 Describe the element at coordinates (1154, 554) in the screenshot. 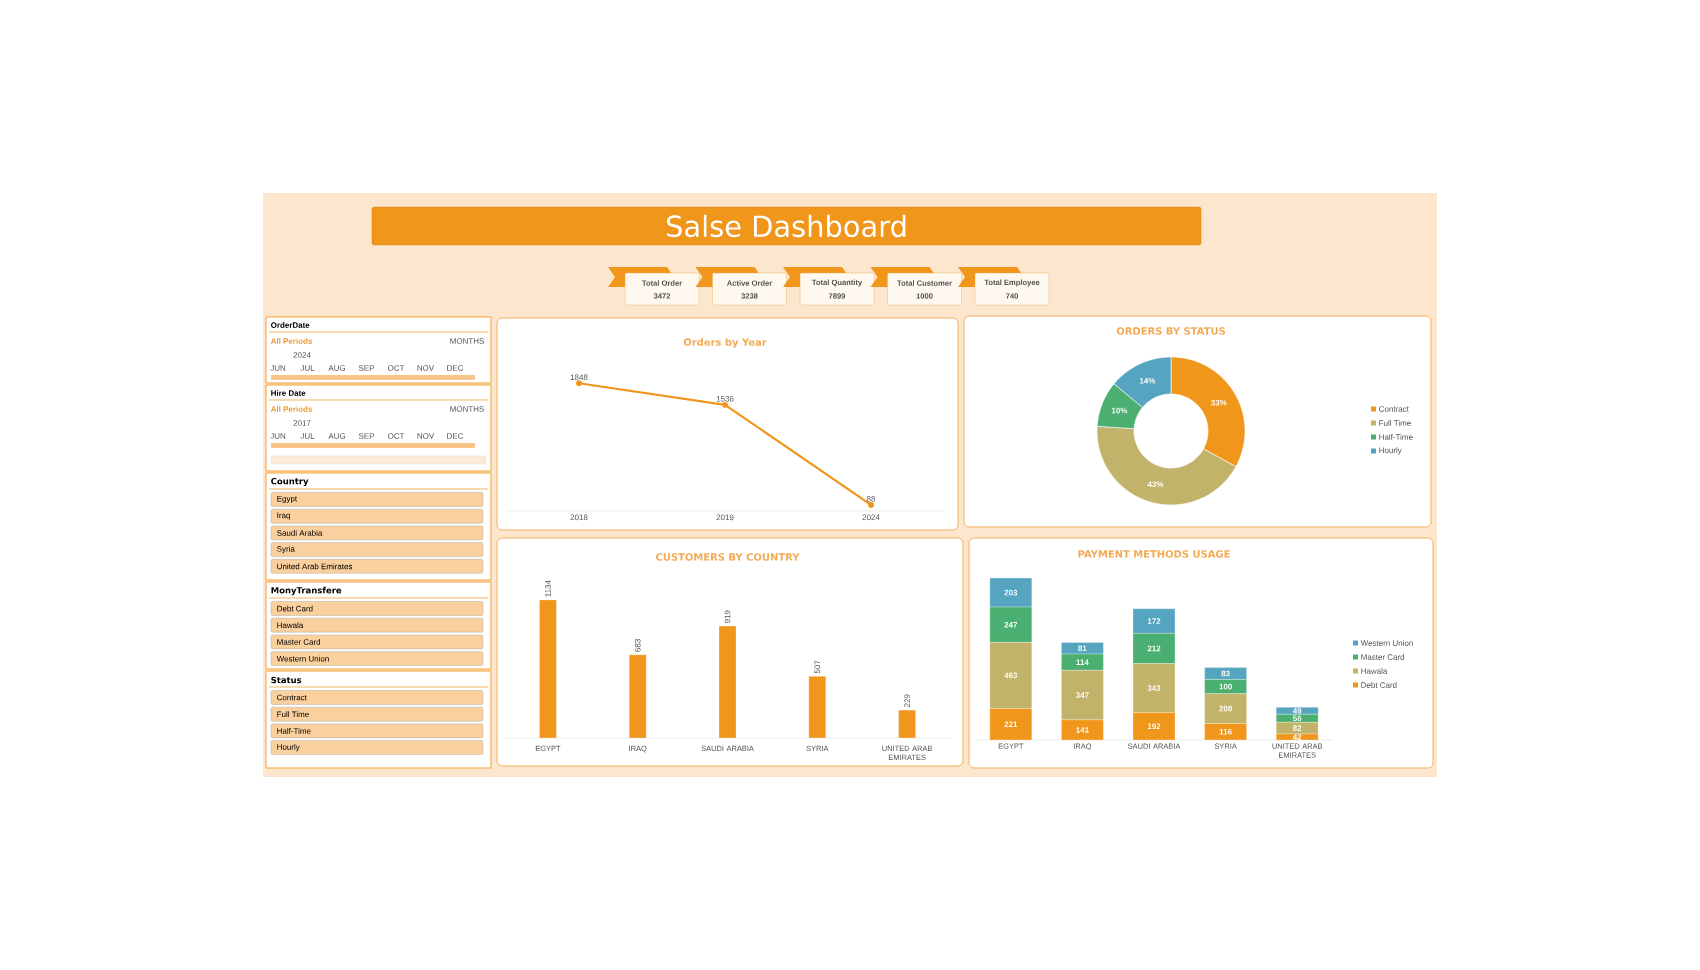

I see `chart-title: PAYMENT METHODS USAGE` at that location.